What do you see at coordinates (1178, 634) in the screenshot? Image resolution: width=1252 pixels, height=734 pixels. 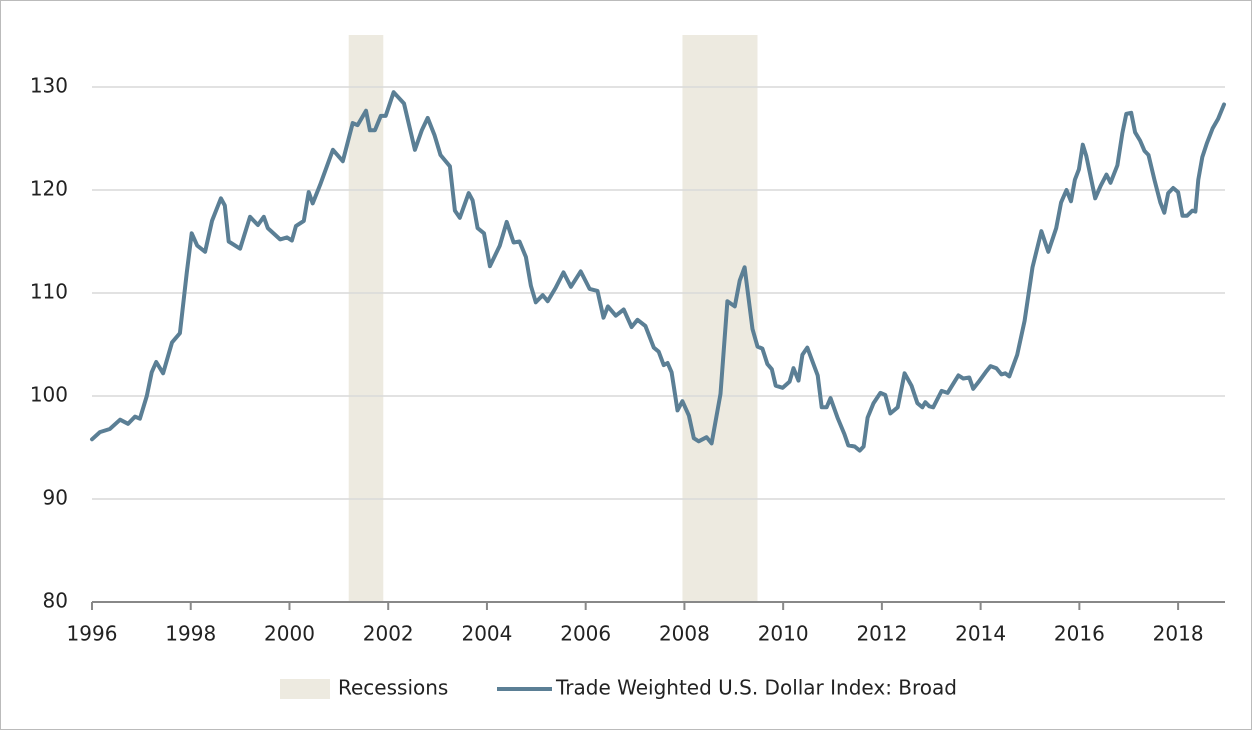 I see `x-tick-label: 2018` at bounding box center [1178, 634].